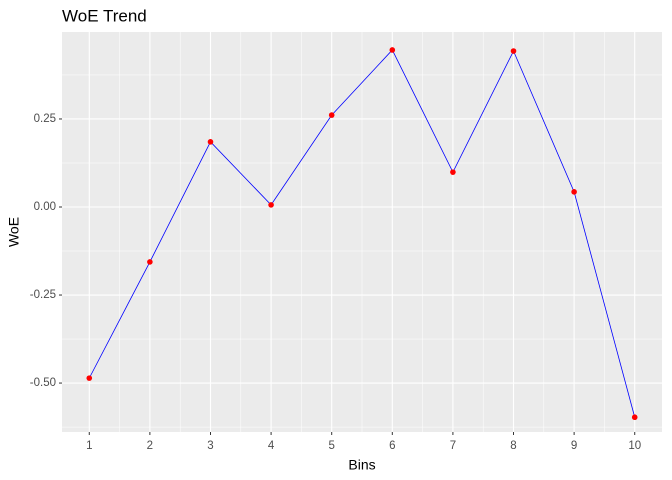  Describe the element at coordinates (210, 446) in the screenshot. I see `x-tick-label: 3` at that location.